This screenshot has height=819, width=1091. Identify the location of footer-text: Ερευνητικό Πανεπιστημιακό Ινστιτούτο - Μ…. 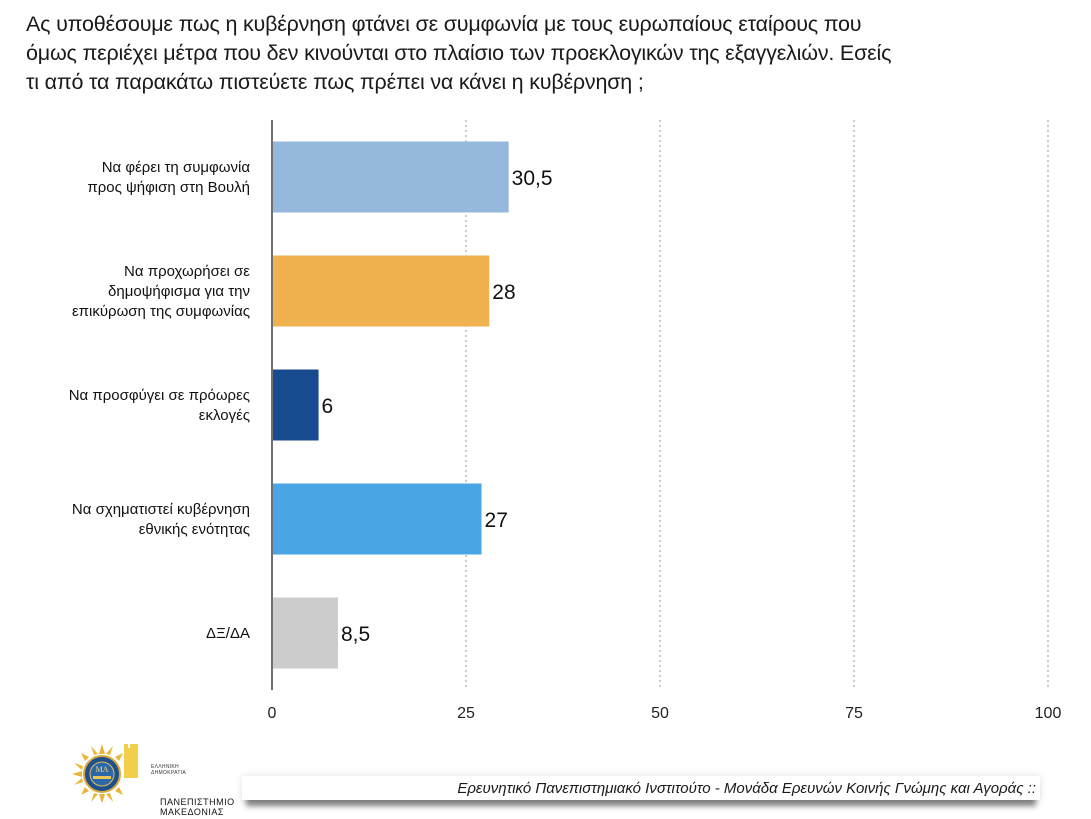
(746, 788).